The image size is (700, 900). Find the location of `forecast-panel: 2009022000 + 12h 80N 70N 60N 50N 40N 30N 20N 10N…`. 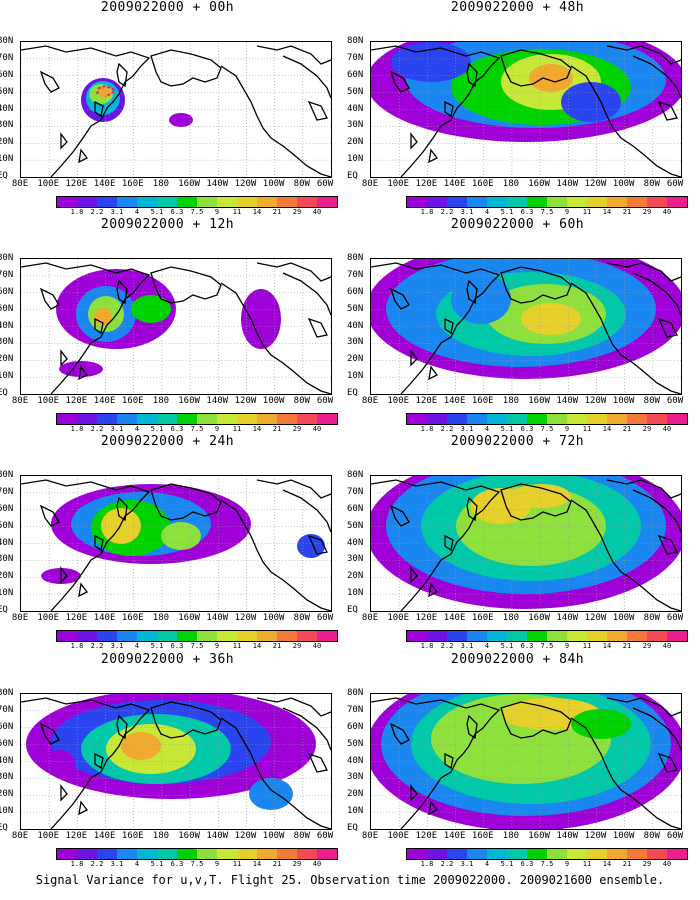

forecast-panel: 2009022000 + 12h 80N 70N 60N 50N 40N 30N 20N 10N… is located at coordinates (169, 325).